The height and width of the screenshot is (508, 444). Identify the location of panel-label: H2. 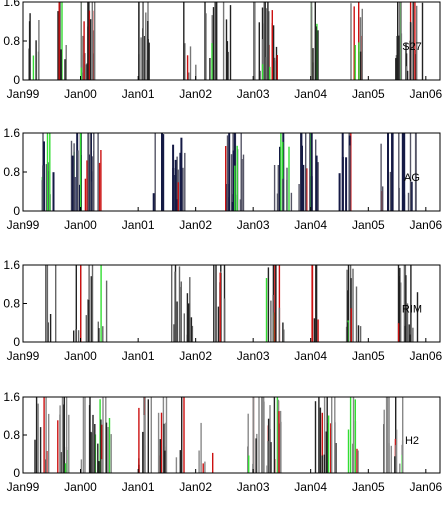
(412, 441).